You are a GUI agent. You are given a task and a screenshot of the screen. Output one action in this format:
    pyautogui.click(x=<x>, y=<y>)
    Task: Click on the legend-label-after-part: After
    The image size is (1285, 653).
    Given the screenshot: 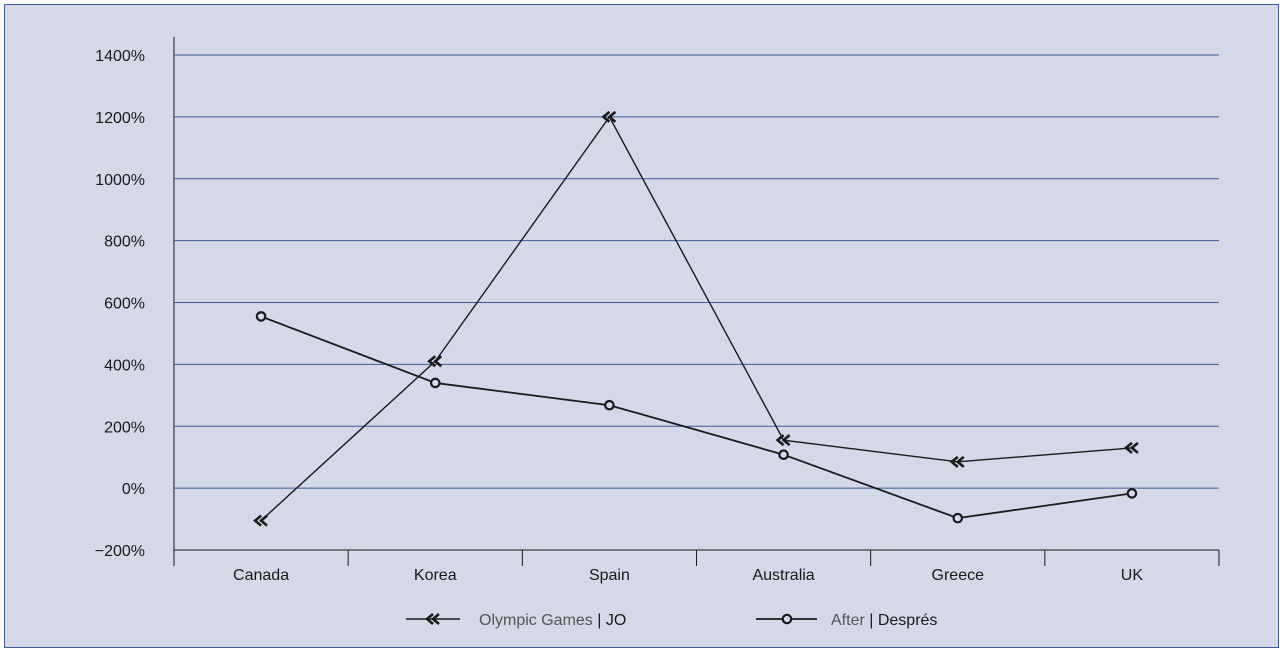 What is the action you would take?
    pyautogui.click(x=848, y=620)
    